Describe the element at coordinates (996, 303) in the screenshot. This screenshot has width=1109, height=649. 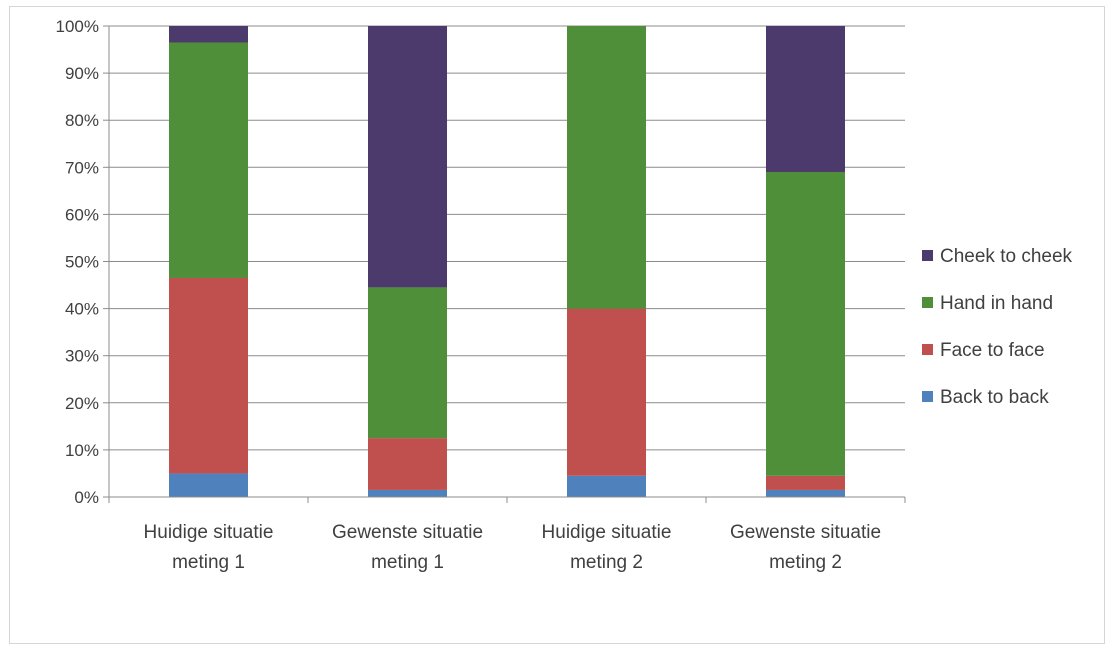
I see `legend-label: Hand in hand` at that location.